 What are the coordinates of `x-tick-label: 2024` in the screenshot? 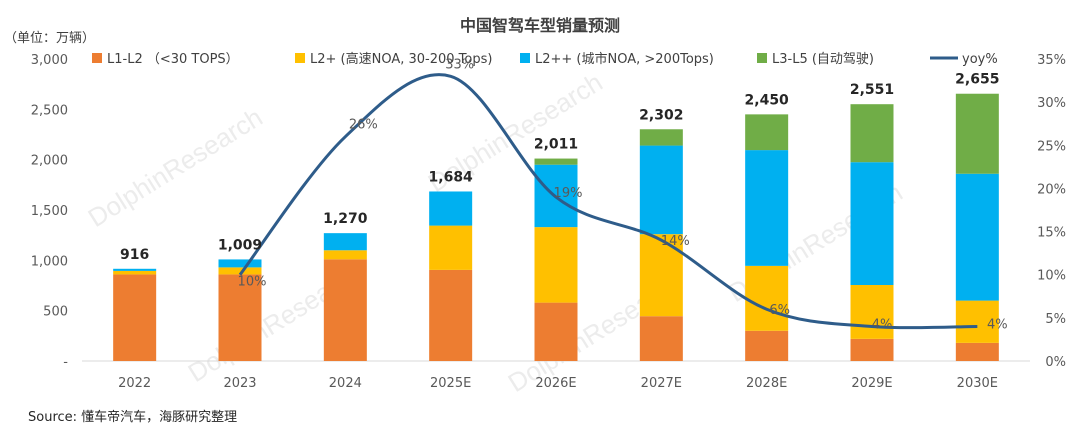 It's located at (345, 383).